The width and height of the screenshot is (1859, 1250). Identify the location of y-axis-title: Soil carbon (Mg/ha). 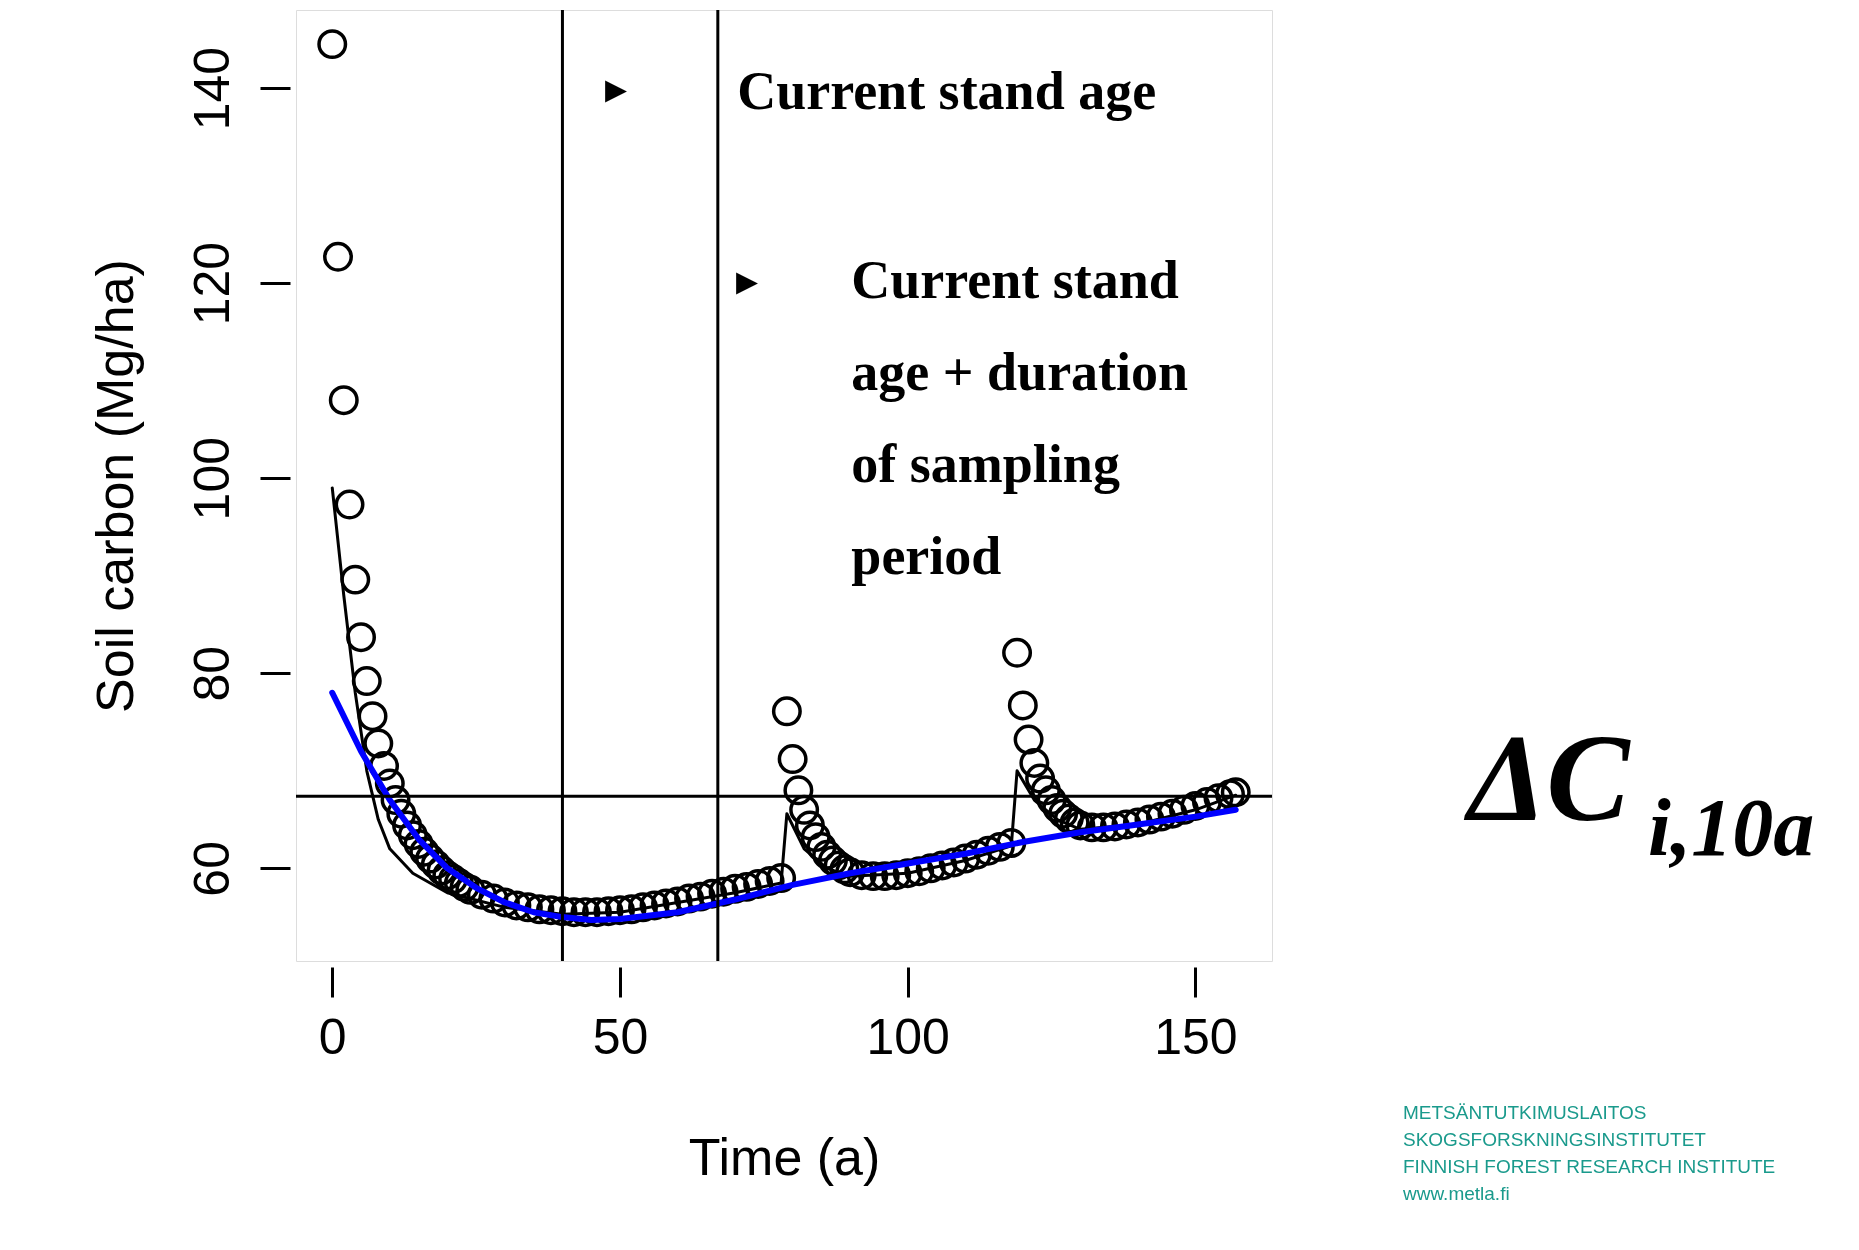
(114, 486).